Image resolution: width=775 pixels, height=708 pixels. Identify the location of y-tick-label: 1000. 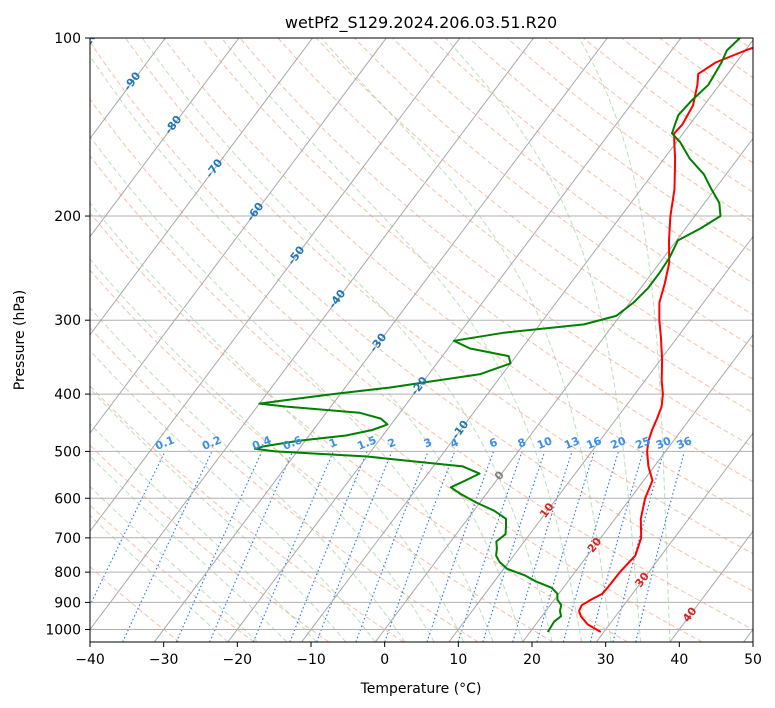
(63, 630).